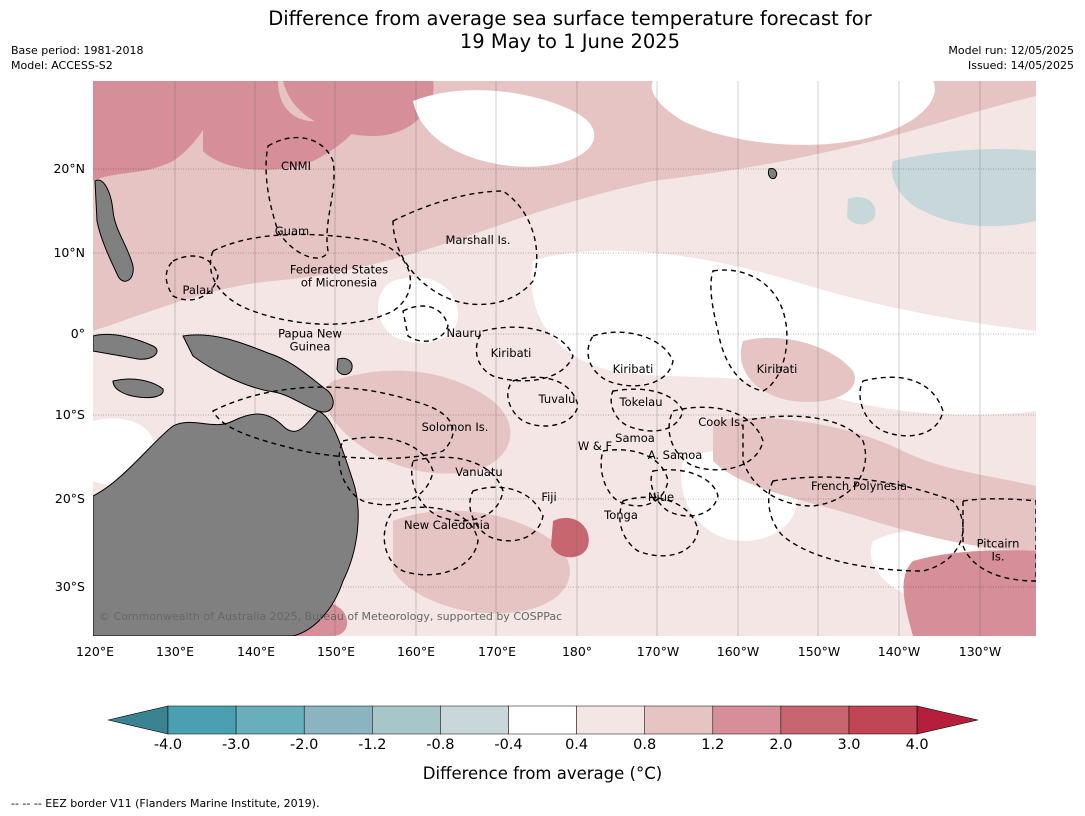 The height and width of the screenshot is (816, 1085). I want to click on region-label: New Caledonia, so click(447, 525).